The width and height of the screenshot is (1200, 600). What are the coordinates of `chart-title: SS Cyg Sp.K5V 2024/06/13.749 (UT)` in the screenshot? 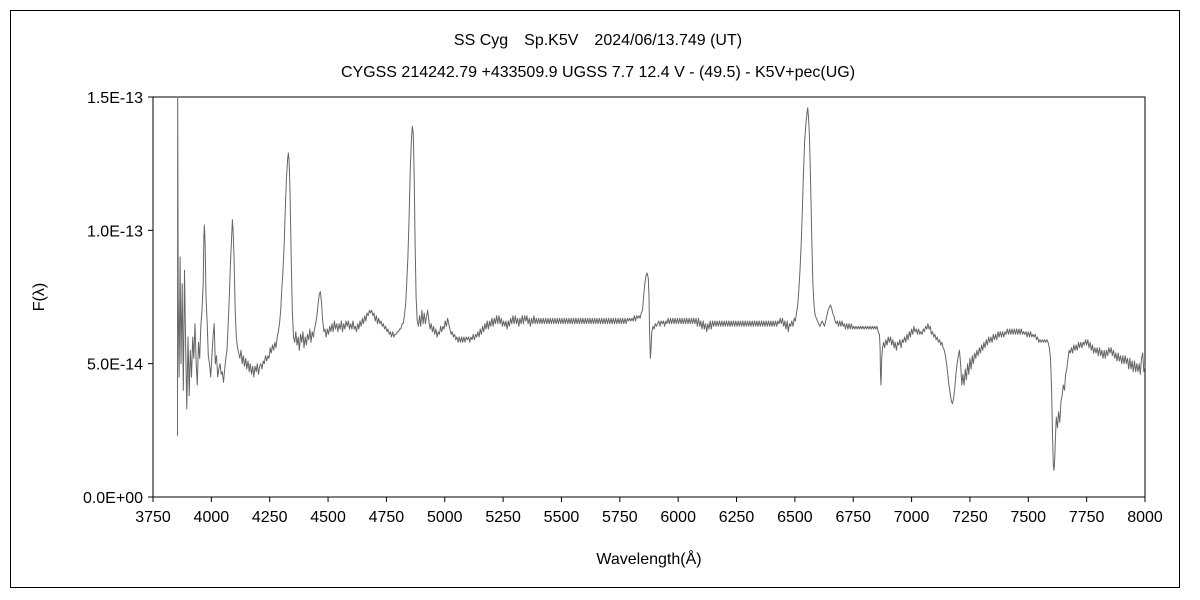 It's located at (598, 40).